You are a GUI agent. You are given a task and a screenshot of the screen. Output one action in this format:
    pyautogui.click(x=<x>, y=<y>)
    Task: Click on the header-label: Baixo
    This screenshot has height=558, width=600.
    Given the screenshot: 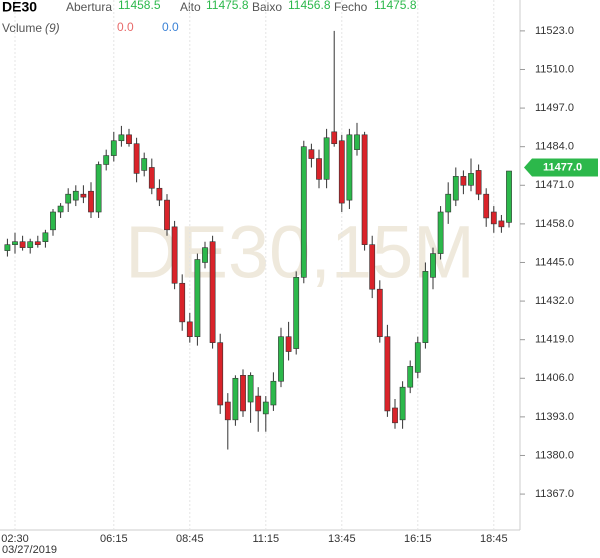 What is the action you would take?
    pyautogui.click(x=267, y=7)
    